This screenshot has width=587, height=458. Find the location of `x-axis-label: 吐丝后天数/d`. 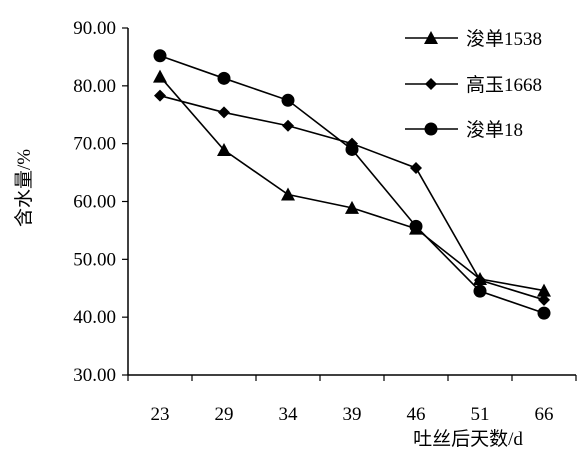

x-axis-label: 吐丝后天数/d is located at coordinates (468, 439).